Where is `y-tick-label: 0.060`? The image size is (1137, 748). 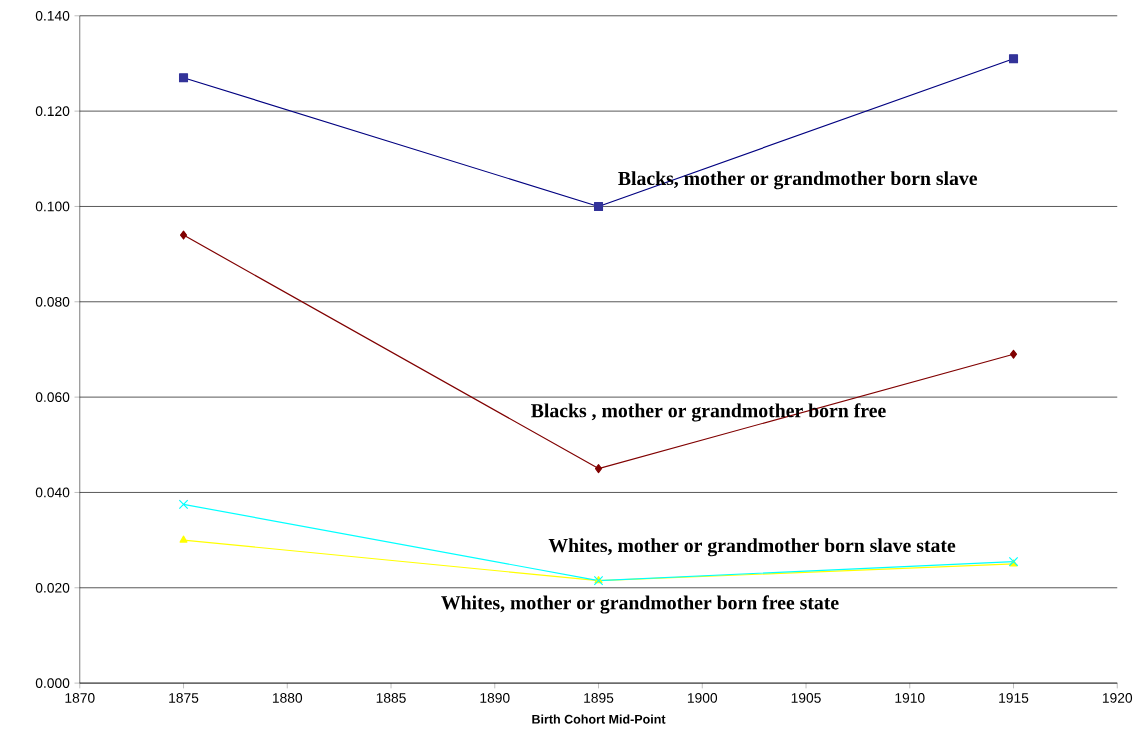 y-tick-label: 0.060 is located at coordinates (52, 397).